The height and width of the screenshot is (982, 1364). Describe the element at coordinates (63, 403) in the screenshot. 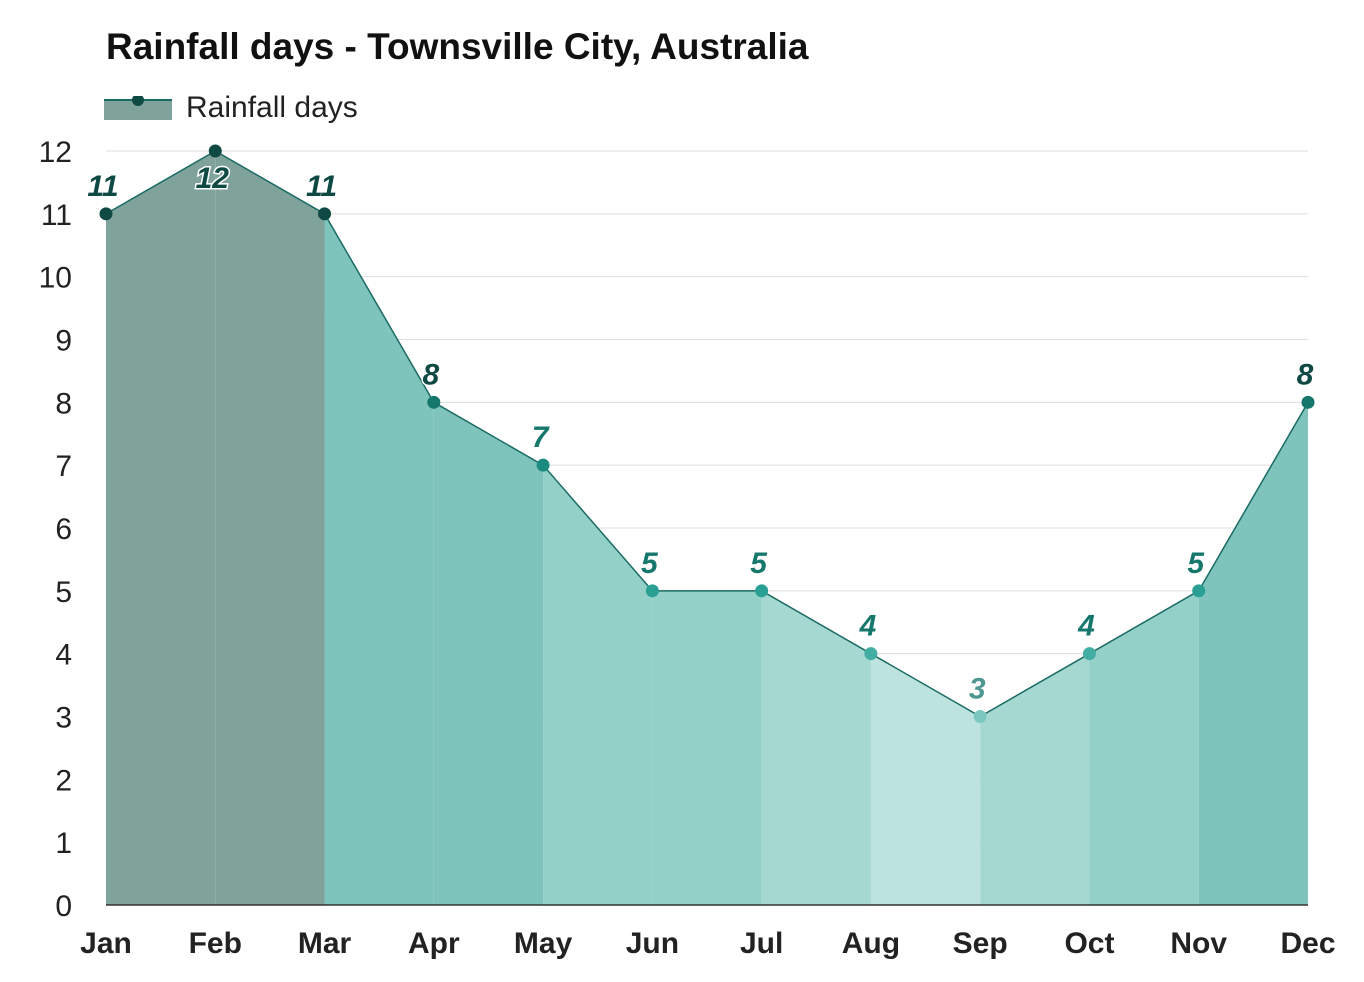

I see `y-tick-label: 8` at that location.